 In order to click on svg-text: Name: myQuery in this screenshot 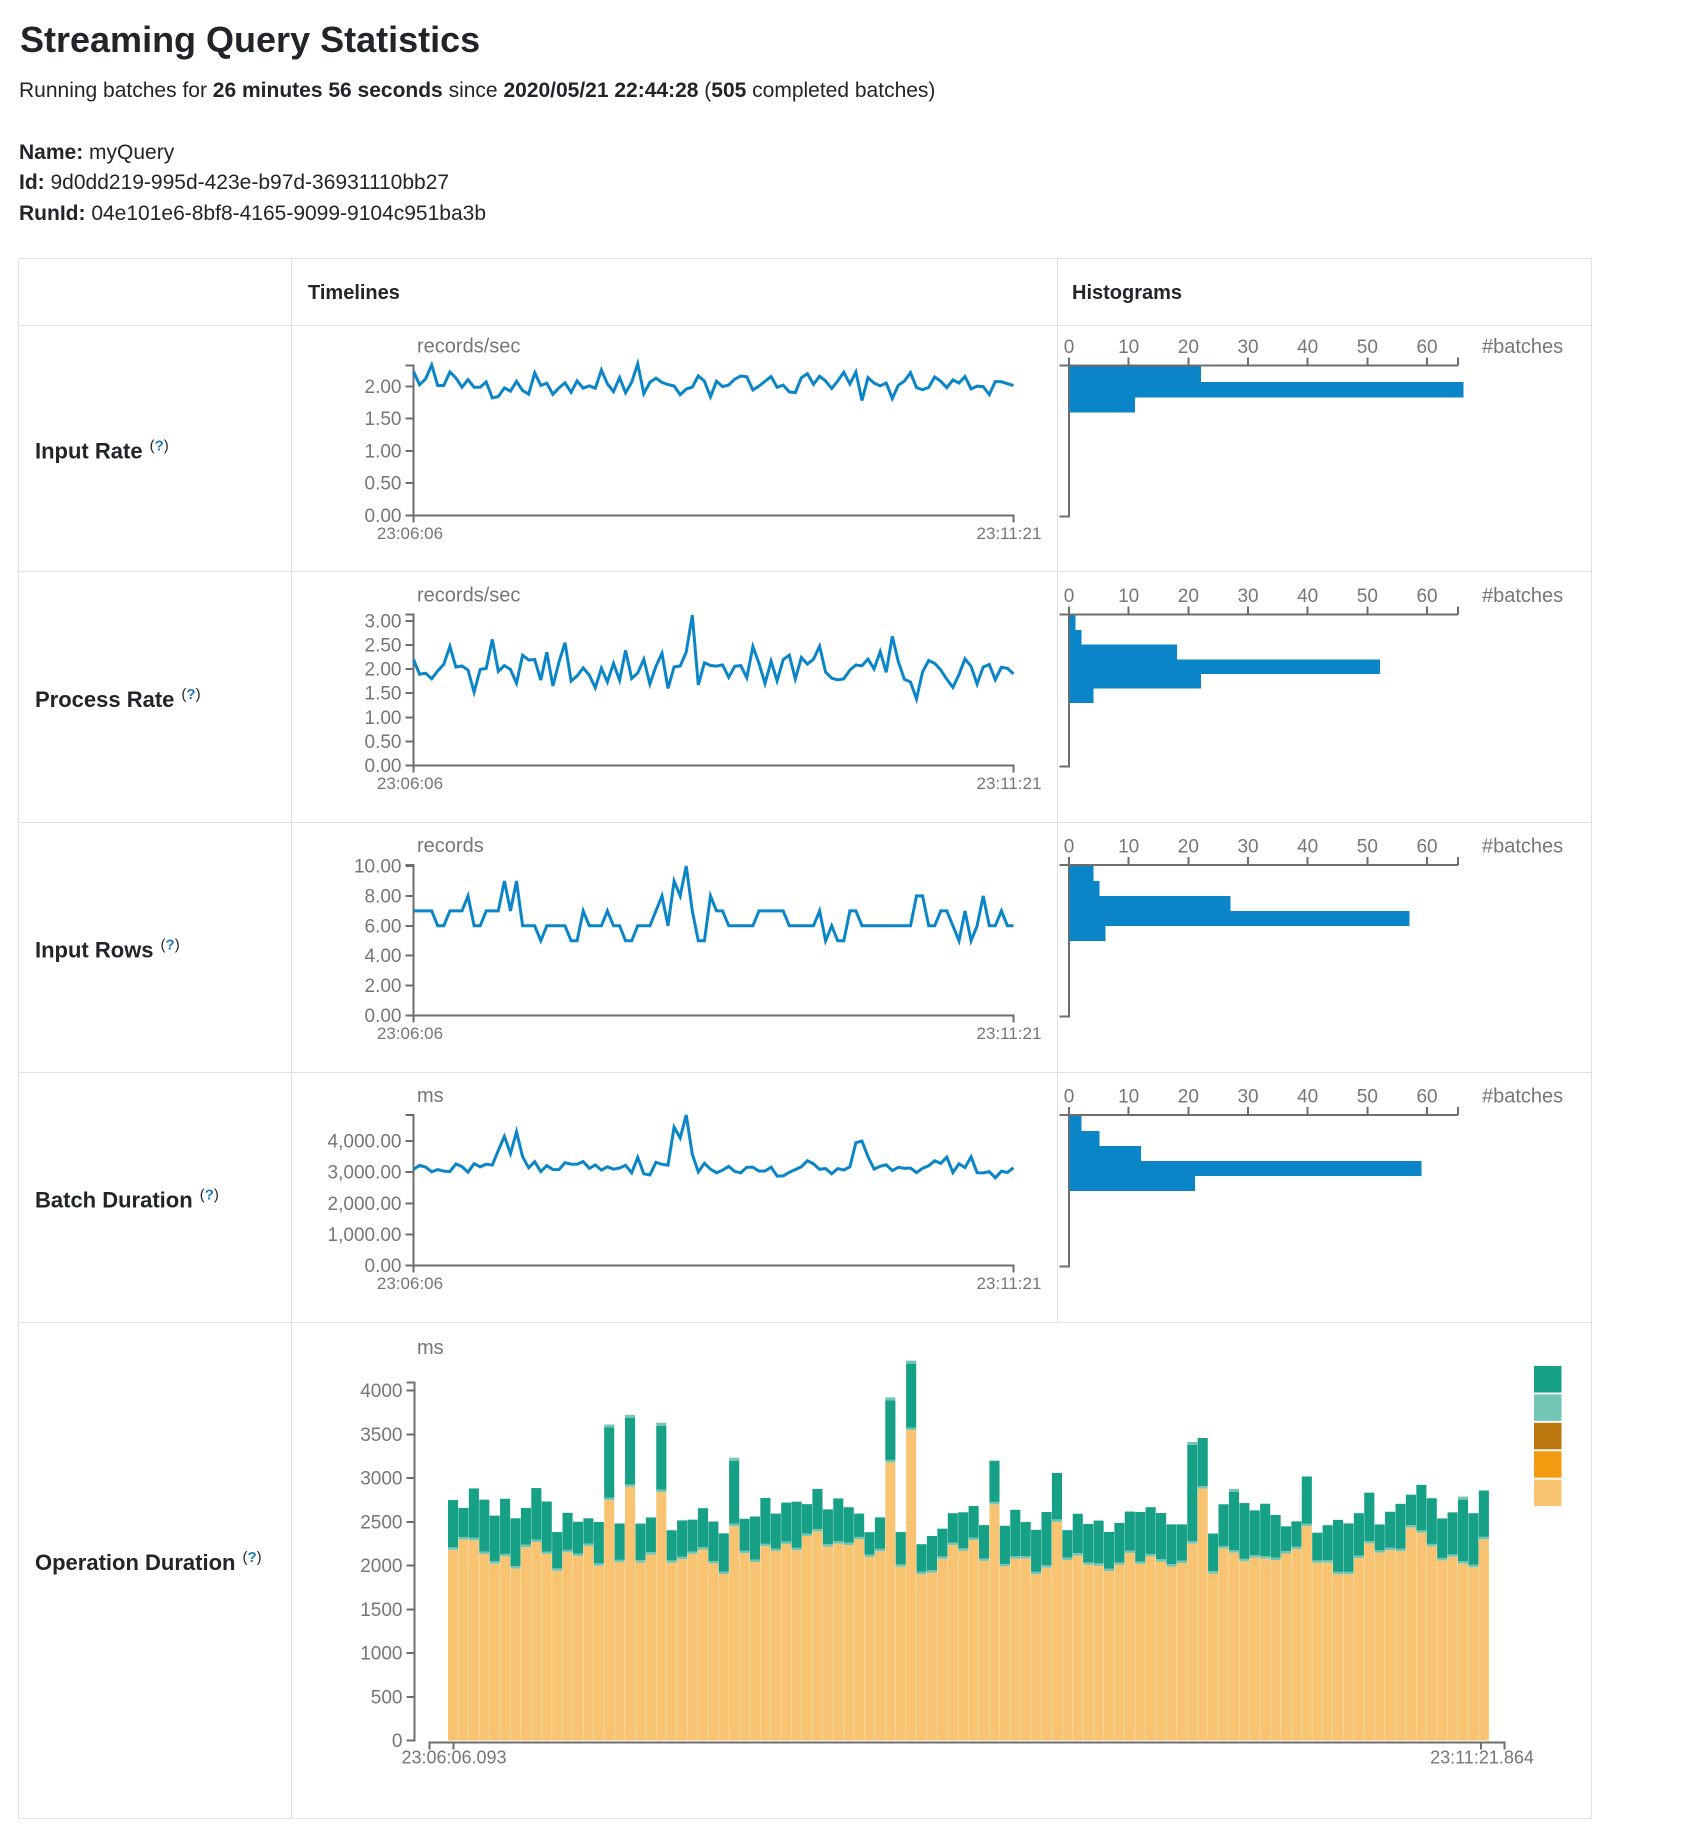, I will do `click(97, 152)`.